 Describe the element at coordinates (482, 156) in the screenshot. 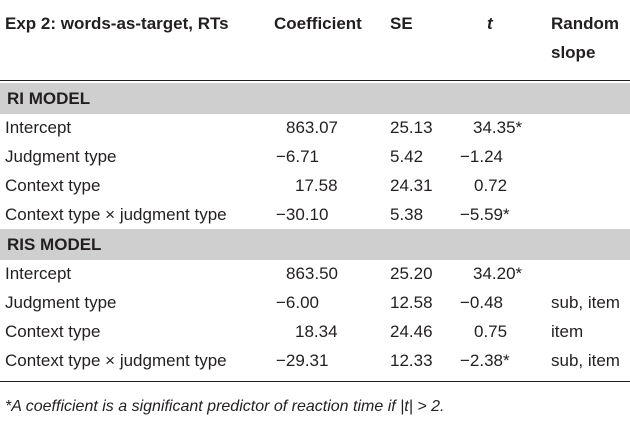

I see `t-cell: −1.24` at that location.